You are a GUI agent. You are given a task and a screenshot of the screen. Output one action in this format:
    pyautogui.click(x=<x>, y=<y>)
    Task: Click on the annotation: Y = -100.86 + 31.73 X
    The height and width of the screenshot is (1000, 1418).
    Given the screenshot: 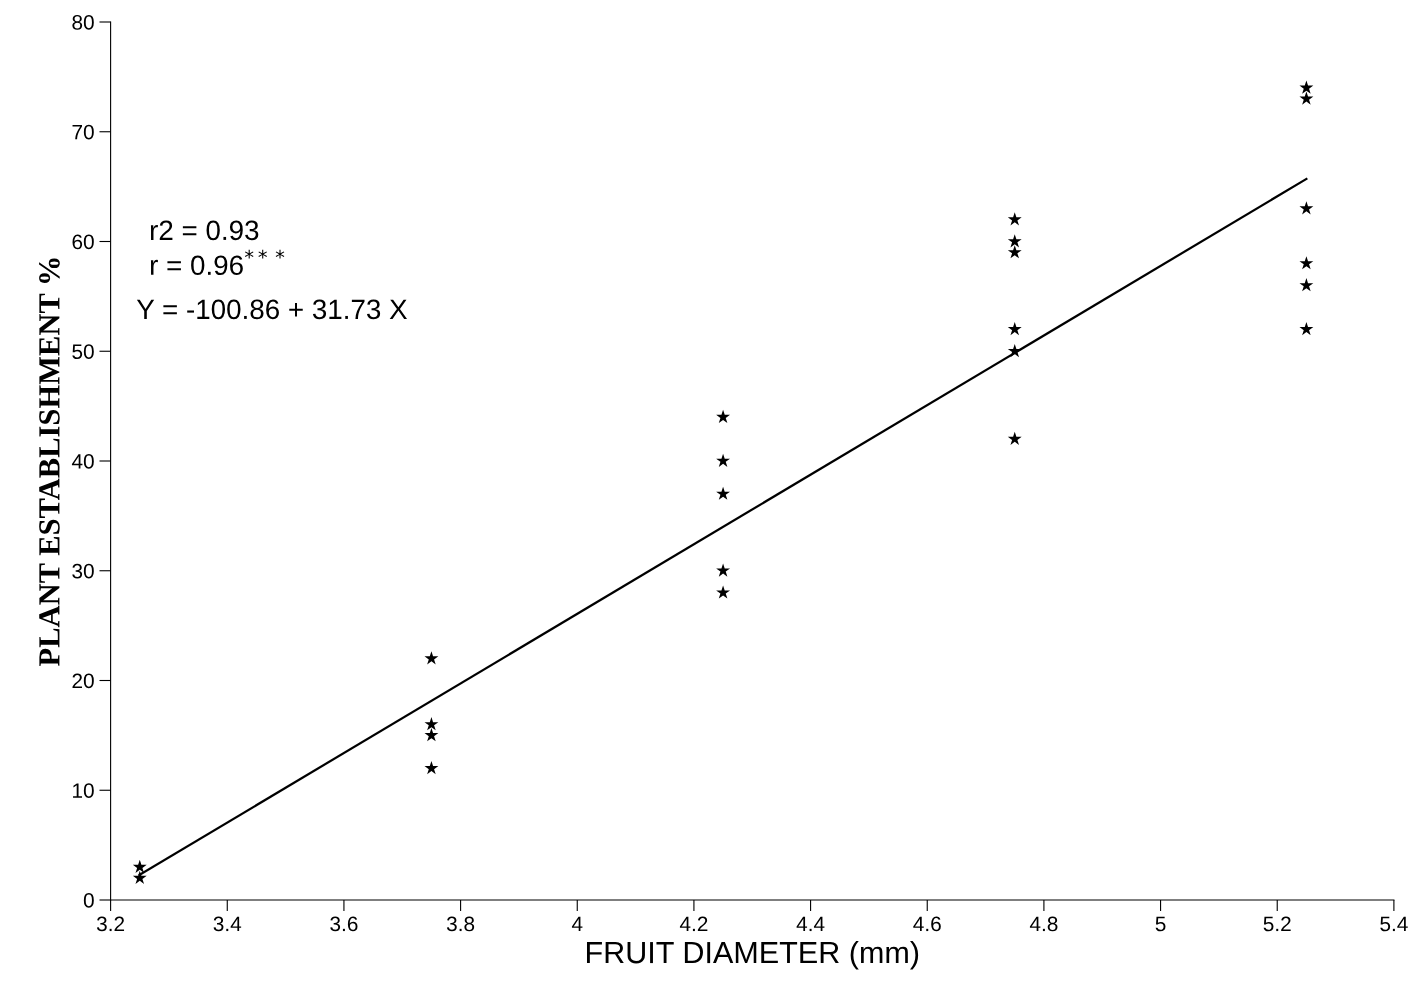 What is the action you would take?
    pyautogui.click(x=272, y=309)
    